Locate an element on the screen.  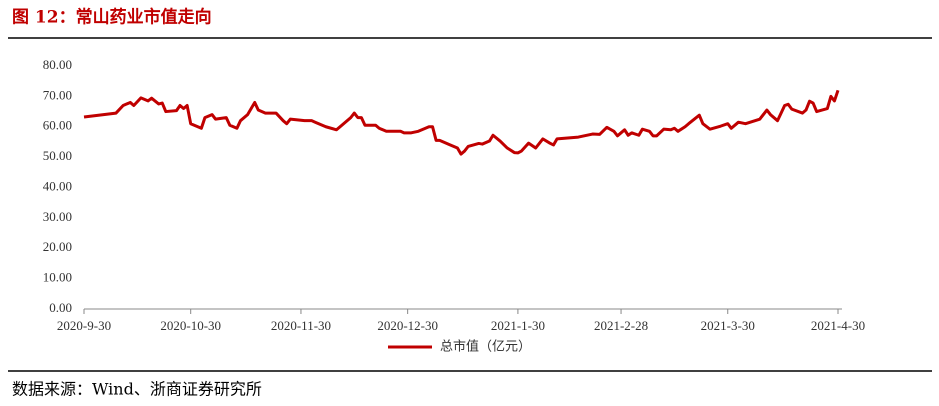
y-tick-label: 50.00 is located at coordinates (57, 155).